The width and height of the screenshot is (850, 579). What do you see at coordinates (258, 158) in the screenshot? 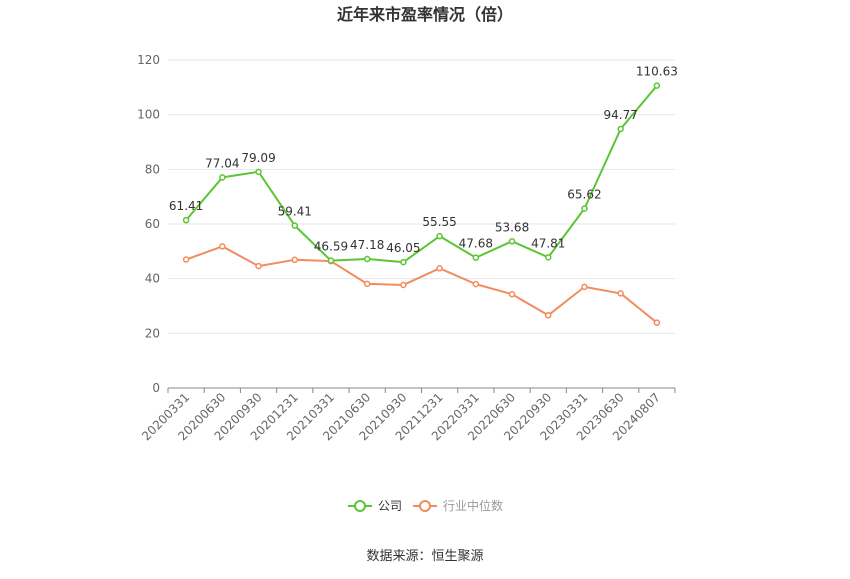
I see `data-label: 79.09` at bounding box center [258, 158].